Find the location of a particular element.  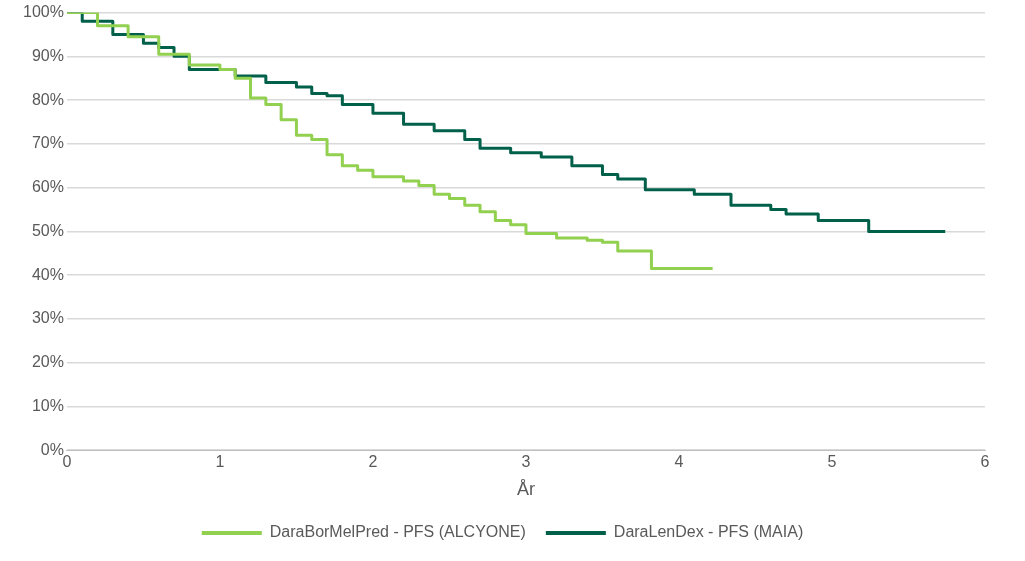

x-tick-label: 2 is located at coordinates (373, 462).